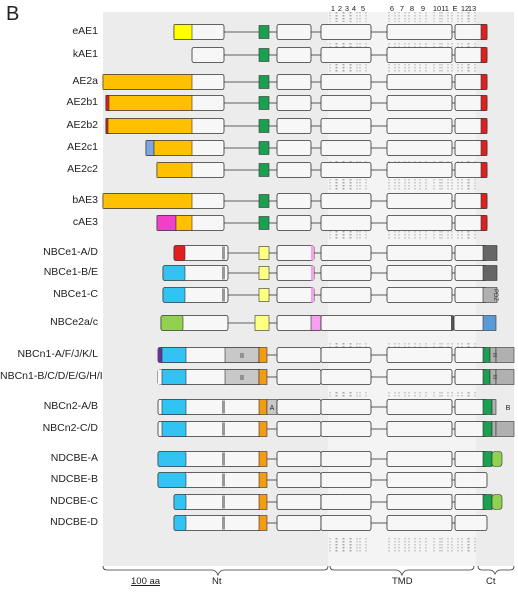 The image size is (518, 605). What do you see at coordinates (75, 294) in the screenshot?
I see `row-label: NBCe1-C` at bounding box center [75, 294].